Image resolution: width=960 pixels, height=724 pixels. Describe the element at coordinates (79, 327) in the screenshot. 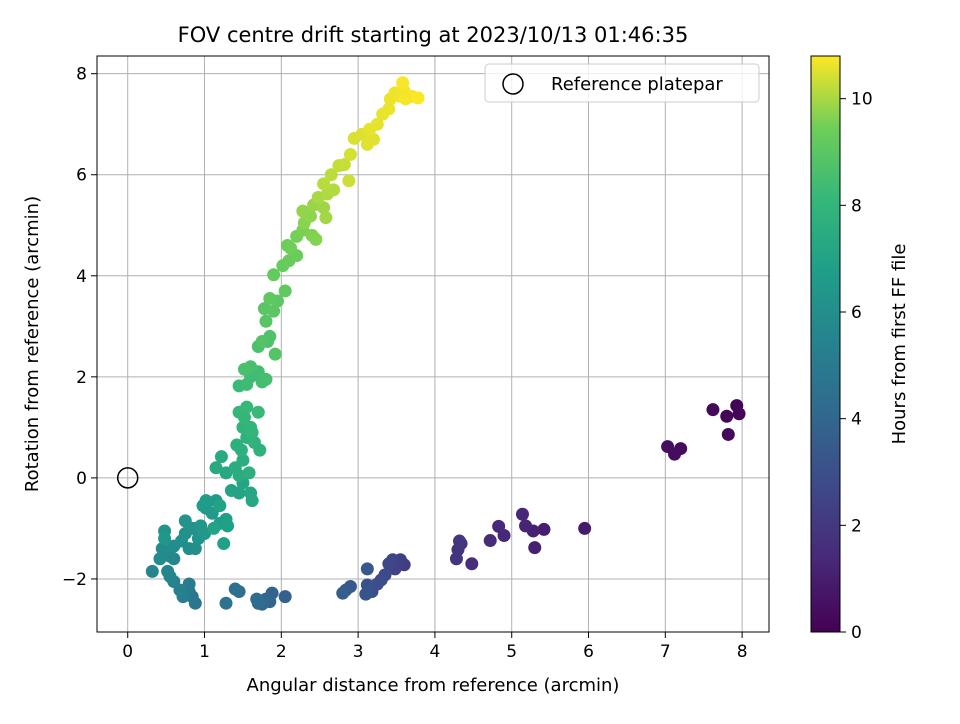

I see `y-axis-ticks: −2 0 2 4 6 8` at that location.